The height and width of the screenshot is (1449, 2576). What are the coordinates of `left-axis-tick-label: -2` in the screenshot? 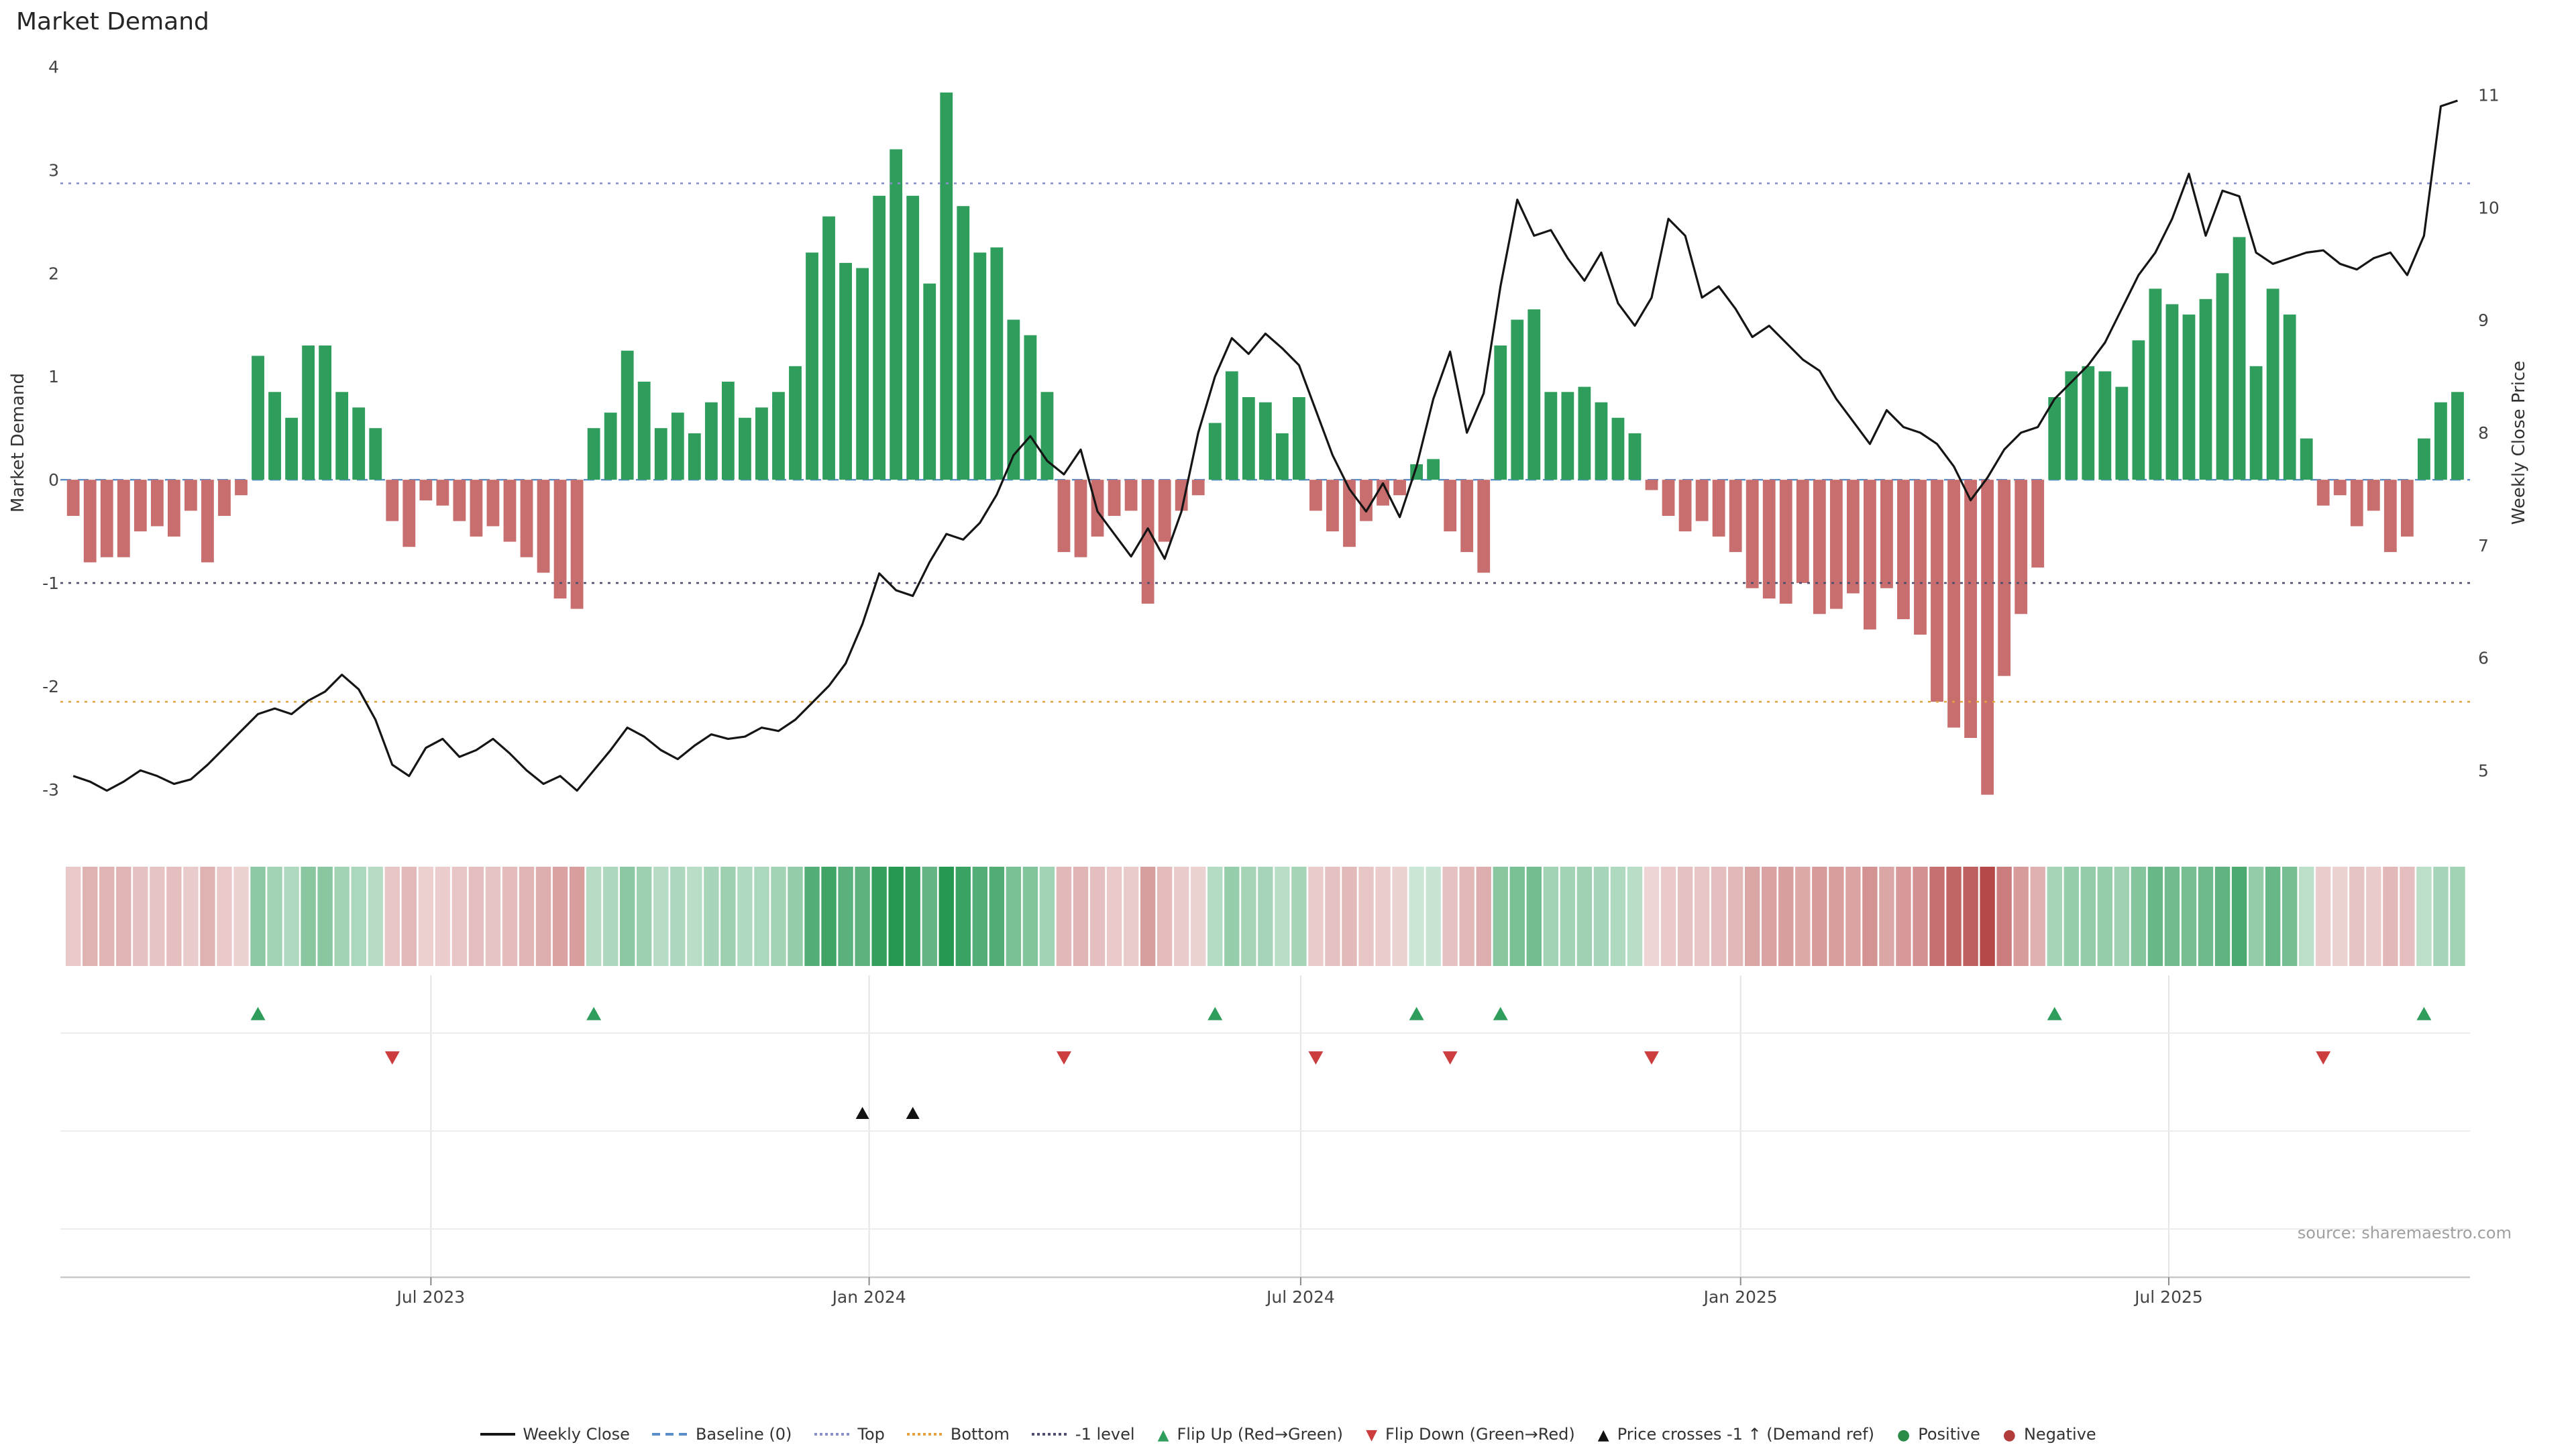 It's located at (50, 686).